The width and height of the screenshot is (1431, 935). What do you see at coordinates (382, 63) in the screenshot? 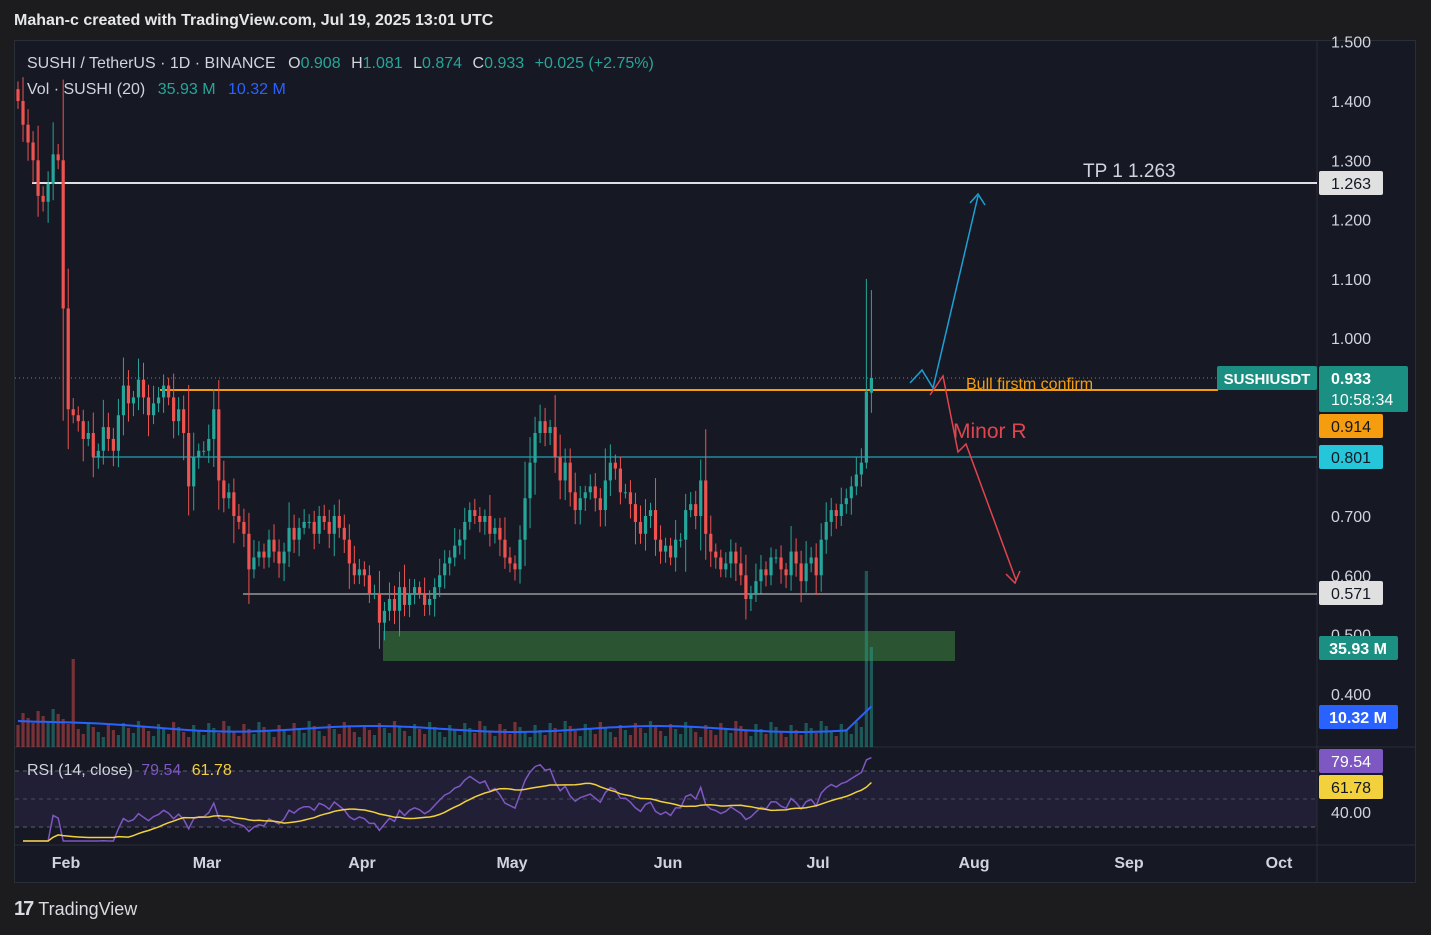
I see `high-value: 1.081` at bounding box center [382, 63].